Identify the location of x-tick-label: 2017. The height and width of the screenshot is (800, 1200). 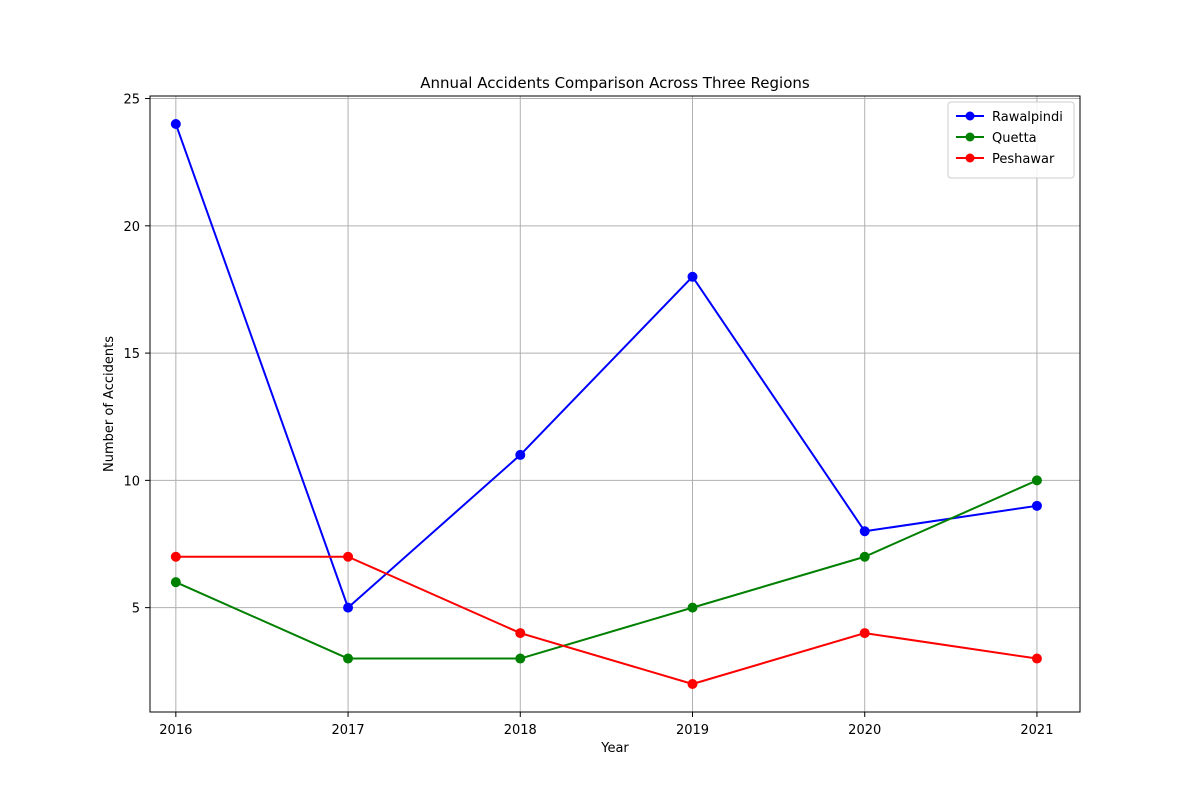
(348, 730).